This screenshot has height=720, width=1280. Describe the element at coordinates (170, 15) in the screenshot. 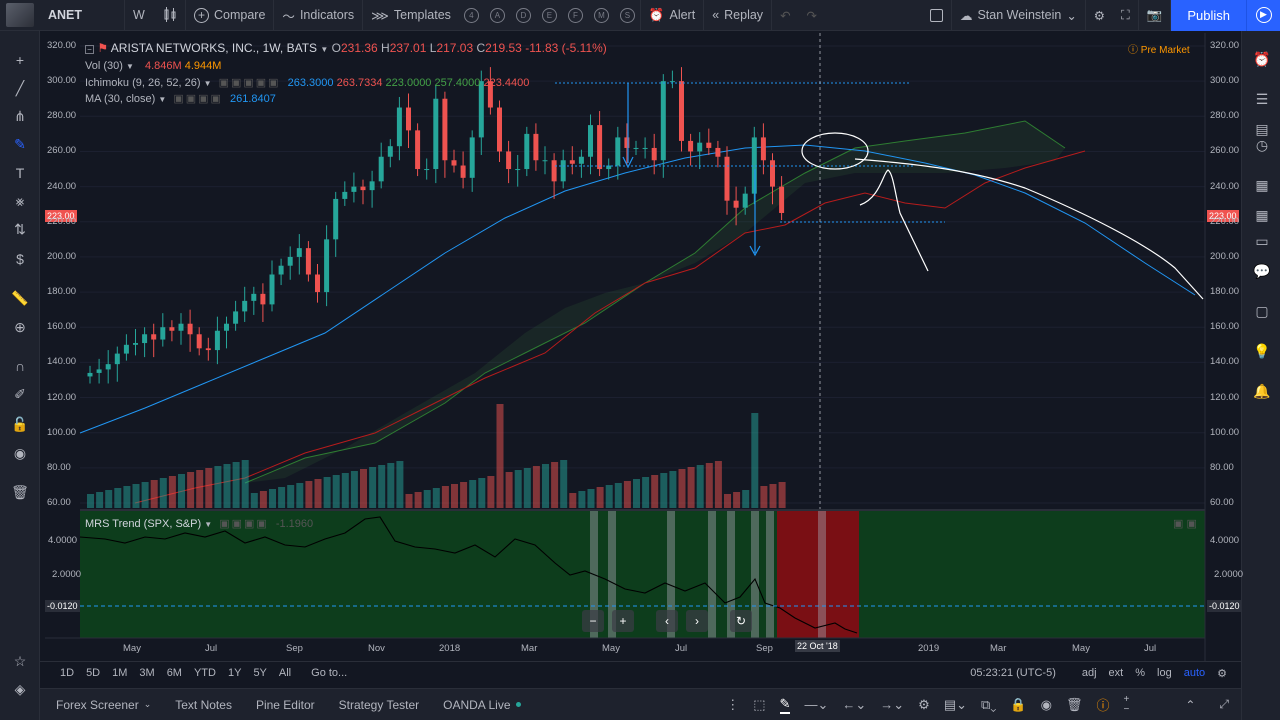

I see `chart-type-icon` at that location.